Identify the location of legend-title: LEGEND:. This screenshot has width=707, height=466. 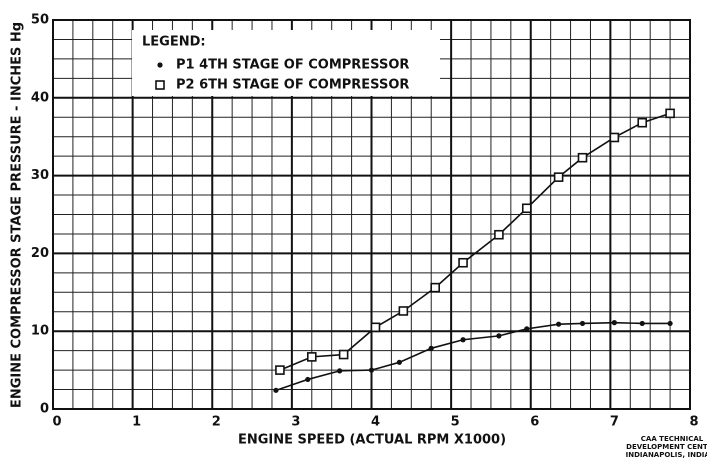
(174, 42).